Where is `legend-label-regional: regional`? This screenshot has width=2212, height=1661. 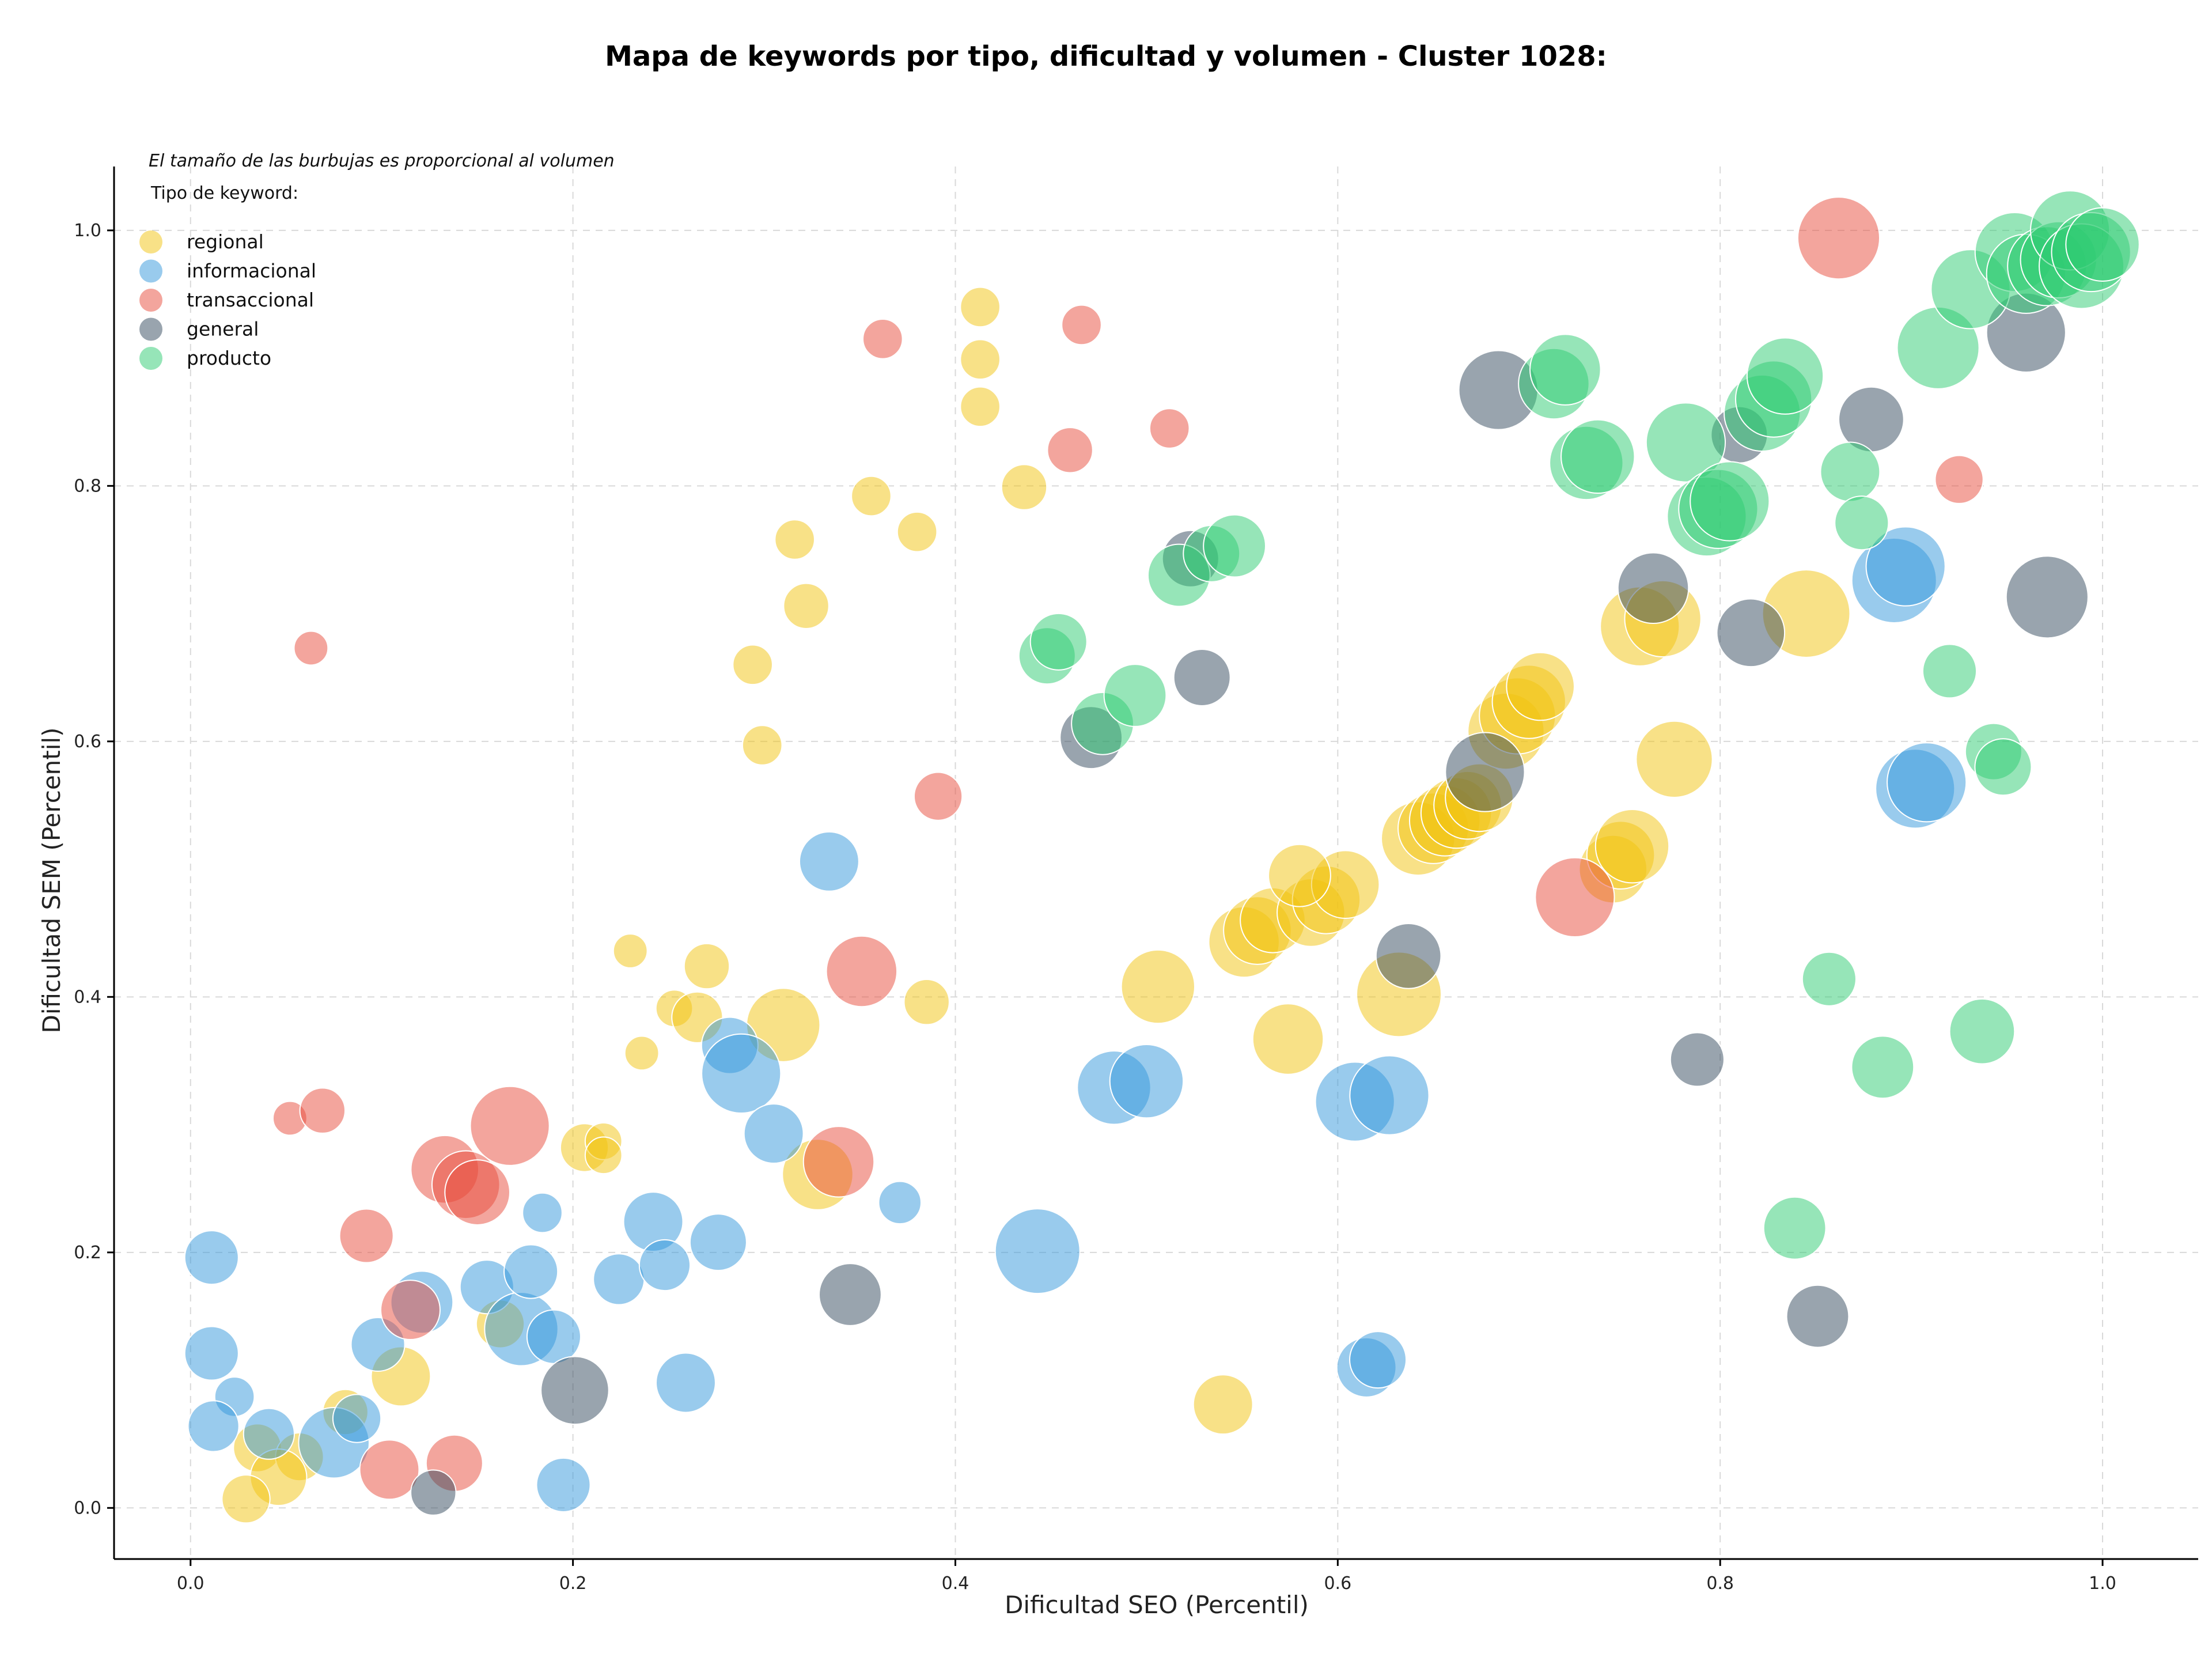
legend-label-regional: regional is located at coordinates (225, 241).